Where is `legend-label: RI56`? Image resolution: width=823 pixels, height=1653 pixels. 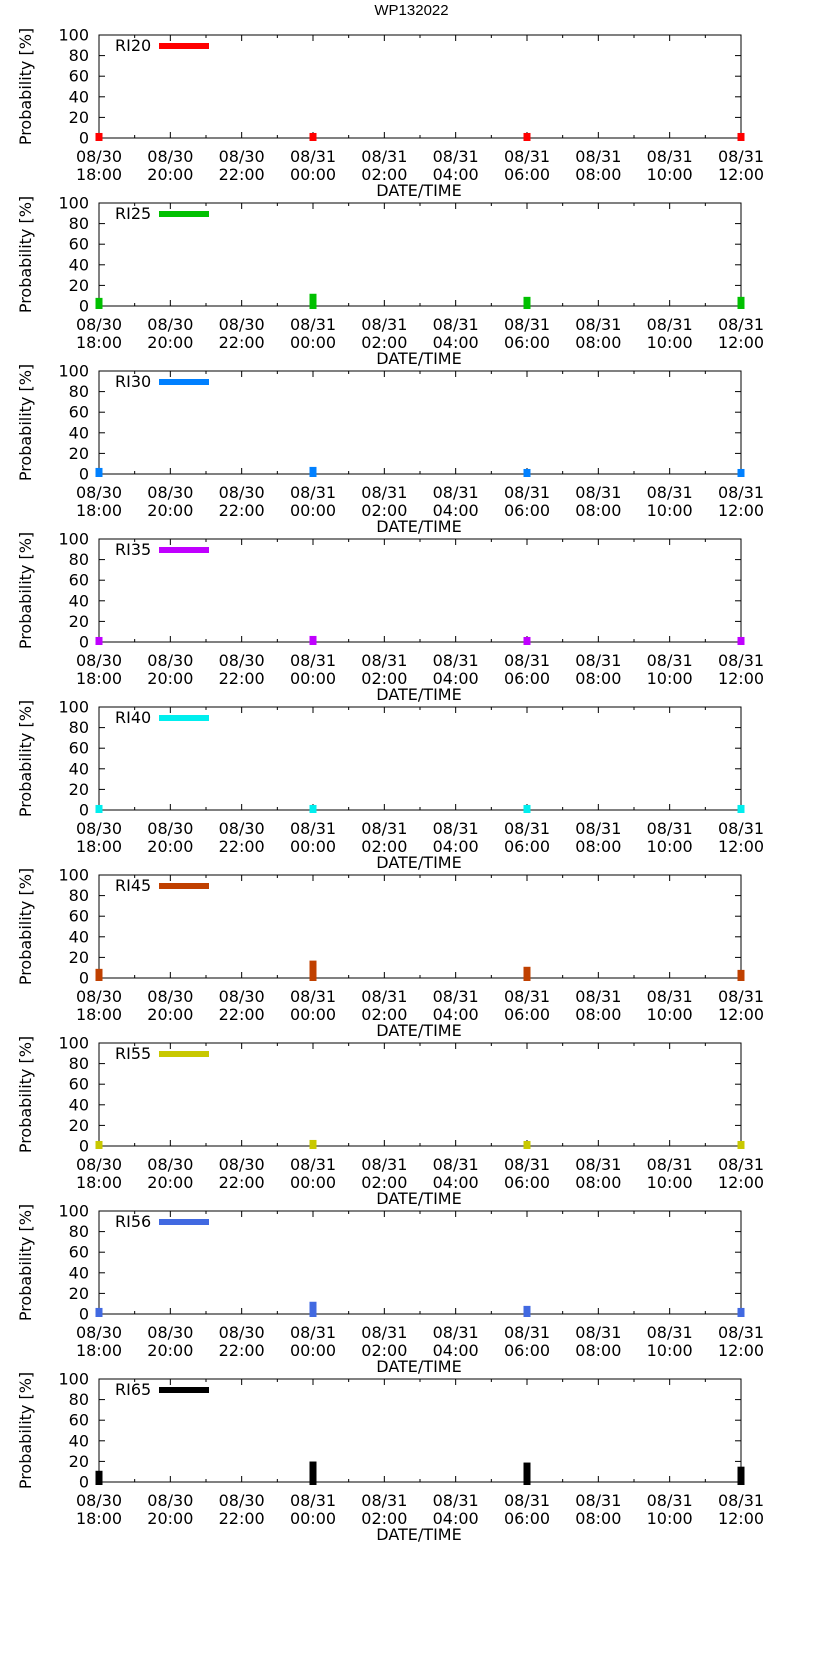
legend-label: RI56 is located at coordinates (133, 1221).